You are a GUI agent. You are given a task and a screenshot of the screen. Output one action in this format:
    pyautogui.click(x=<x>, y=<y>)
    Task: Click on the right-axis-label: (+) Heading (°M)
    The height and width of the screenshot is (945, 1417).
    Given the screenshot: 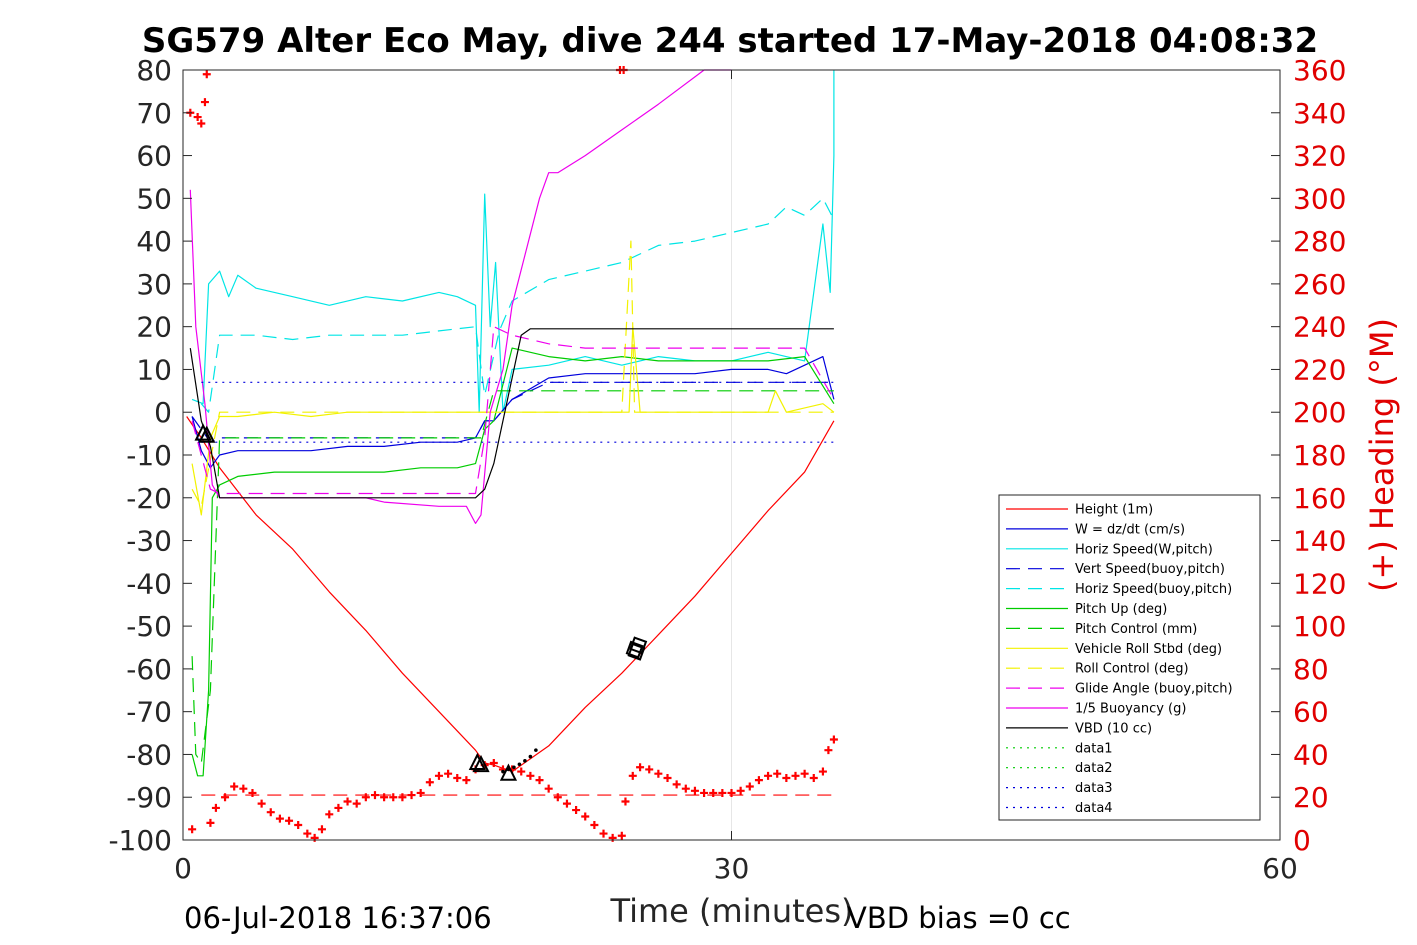 What is the action you would take?
    pyautogui.click(x=1382, y=455)
    